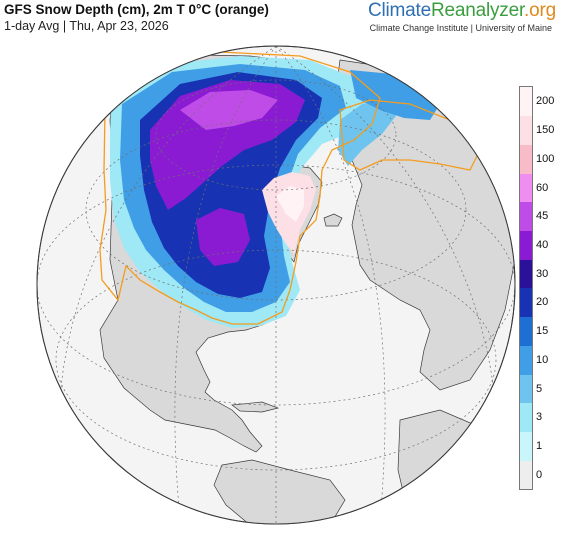 The width and height of the screenshot is (562, 543). Describe the element at coordinates (539, 388) in the screenshot. I see `legend-label-5: 5` at that location.